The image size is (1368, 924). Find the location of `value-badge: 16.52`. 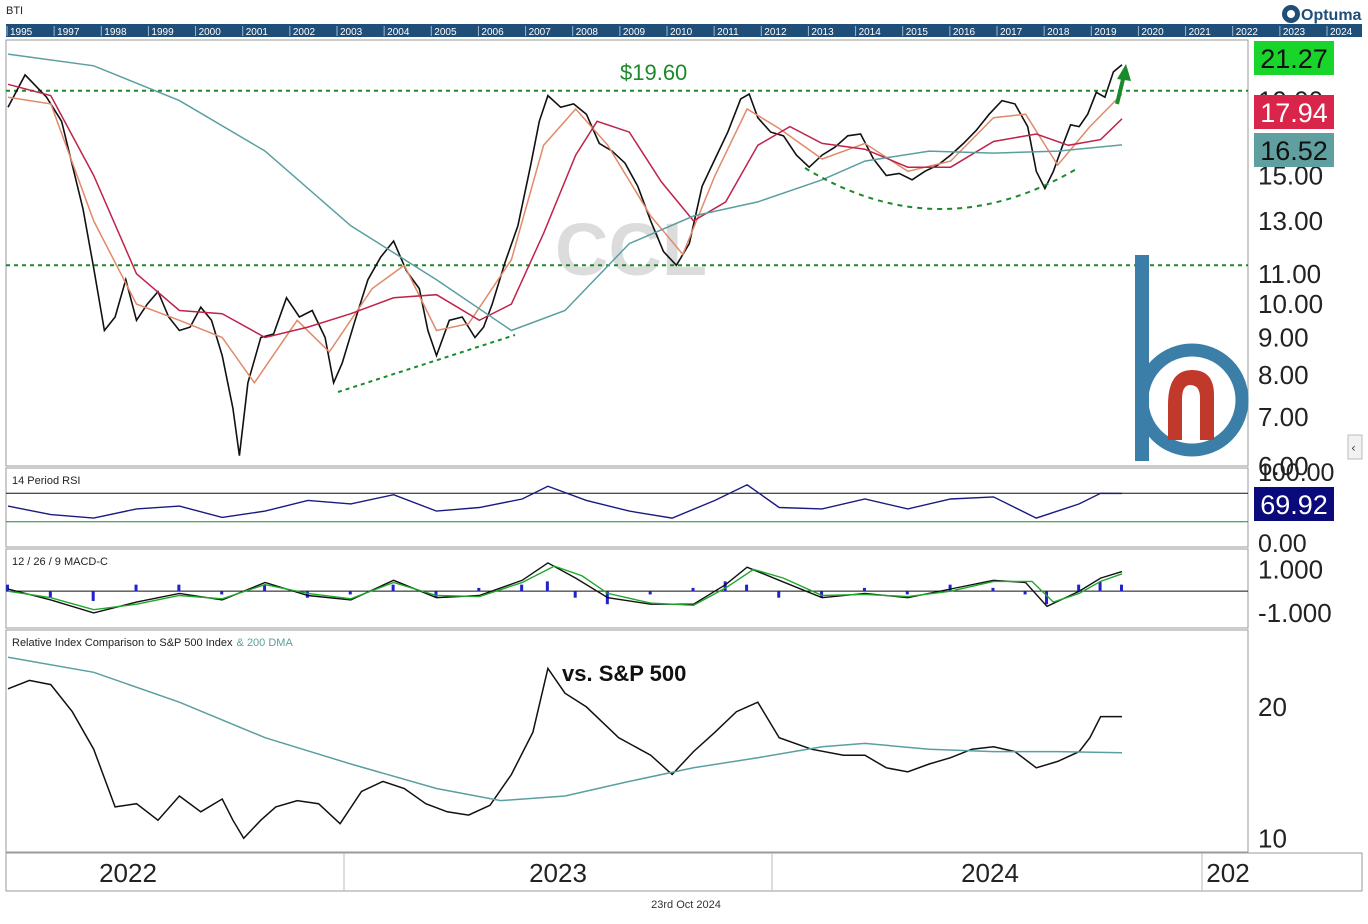

value-badge: 16.52 is located at coordinates (1294, 150).